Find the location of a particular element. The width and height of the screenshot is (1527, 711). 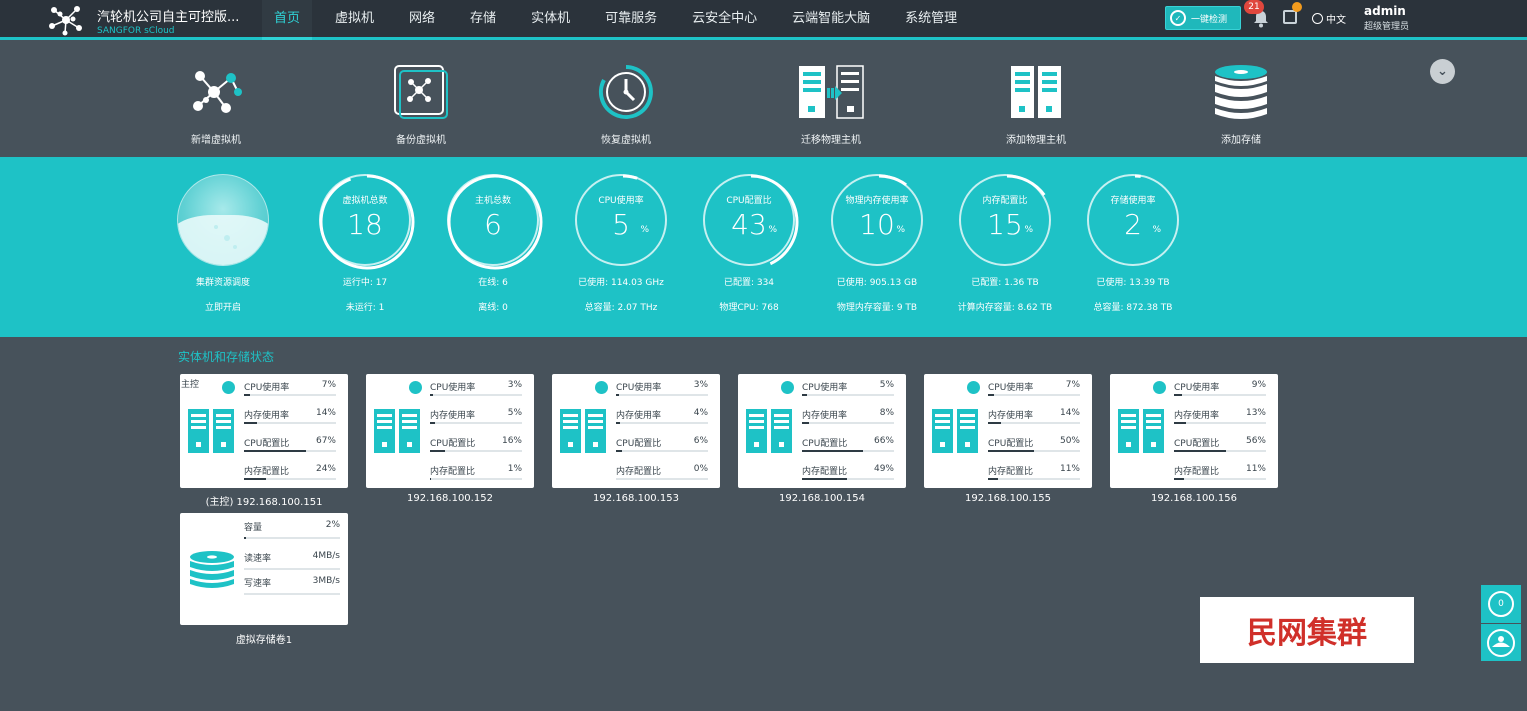

collapse-chevron-icon: ⌄ is located at coordinates (1442, 71).